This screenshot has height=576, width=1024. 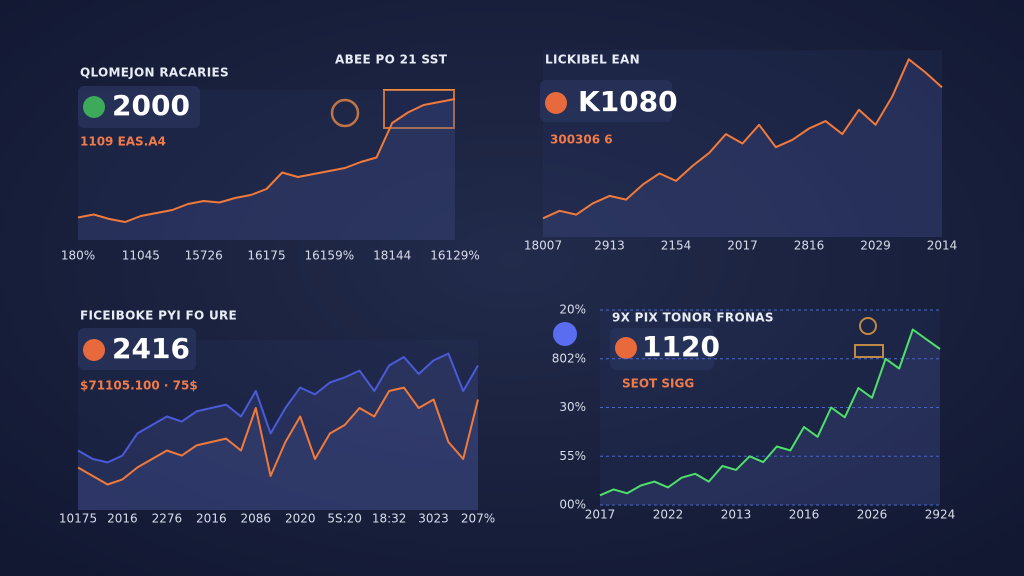 I want to click on x-tick-label: 16159%, so click(x=330, y=256).